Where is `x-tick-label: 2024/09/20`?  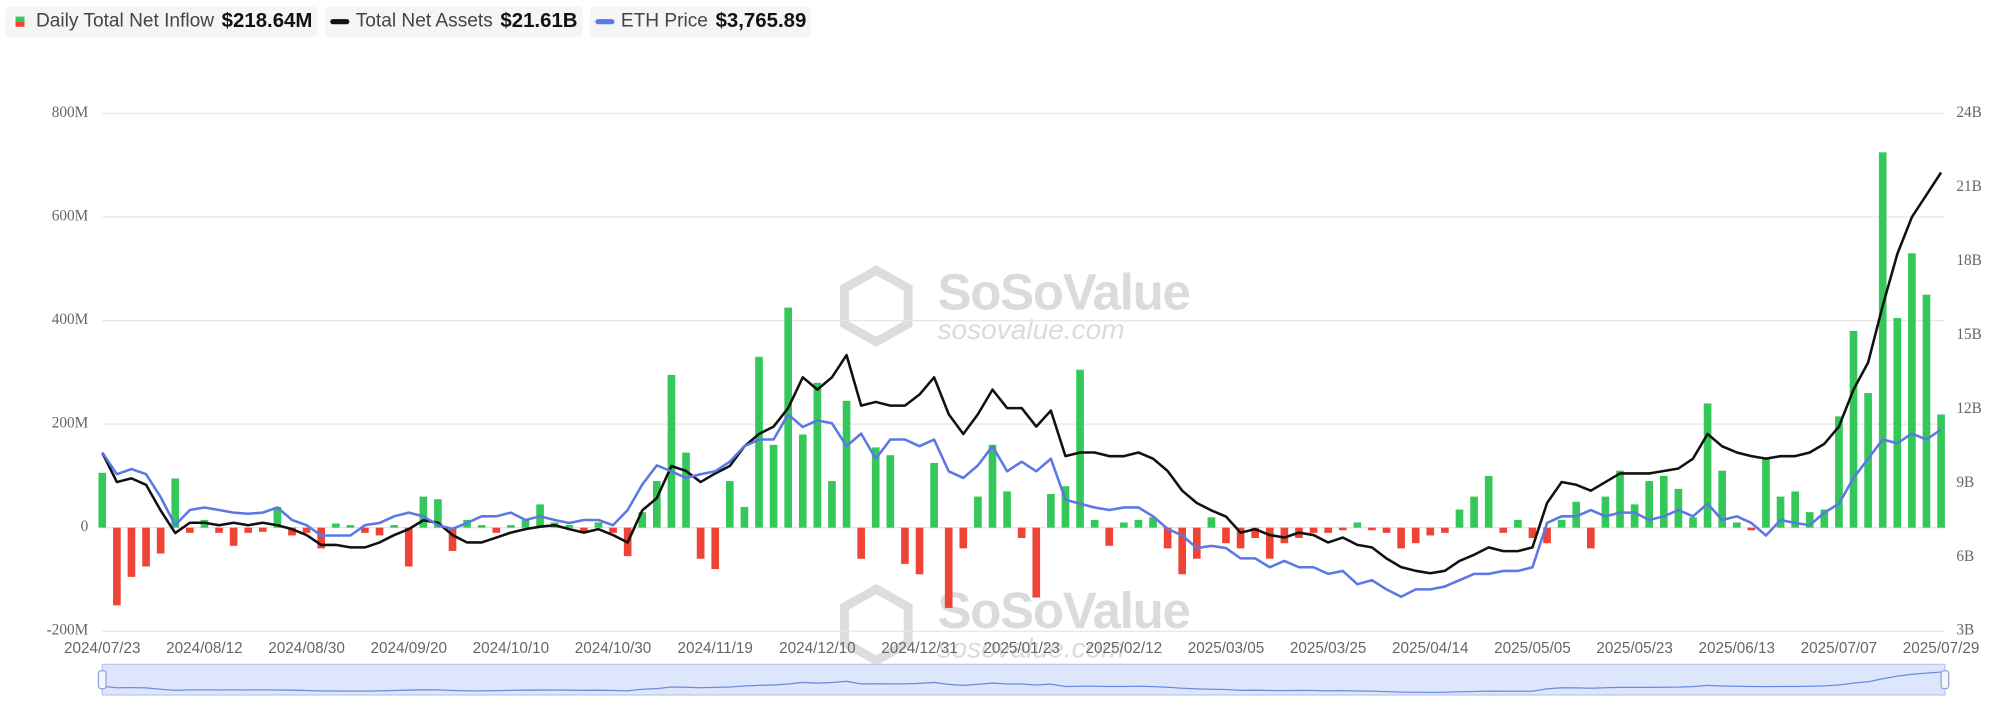
x-tick-label: 2024/09/20 is located at coordinates (408, 648).